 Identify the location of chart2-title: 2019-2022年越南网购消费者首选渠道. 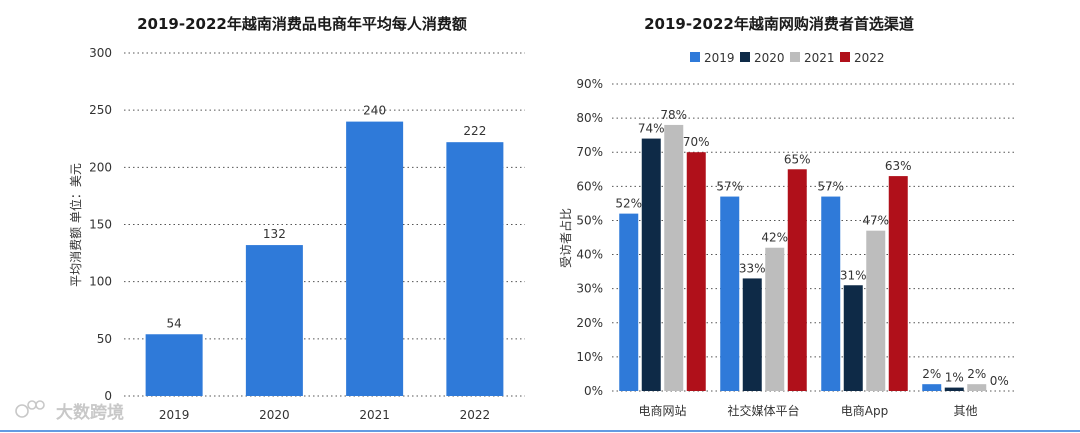
(779, 24).